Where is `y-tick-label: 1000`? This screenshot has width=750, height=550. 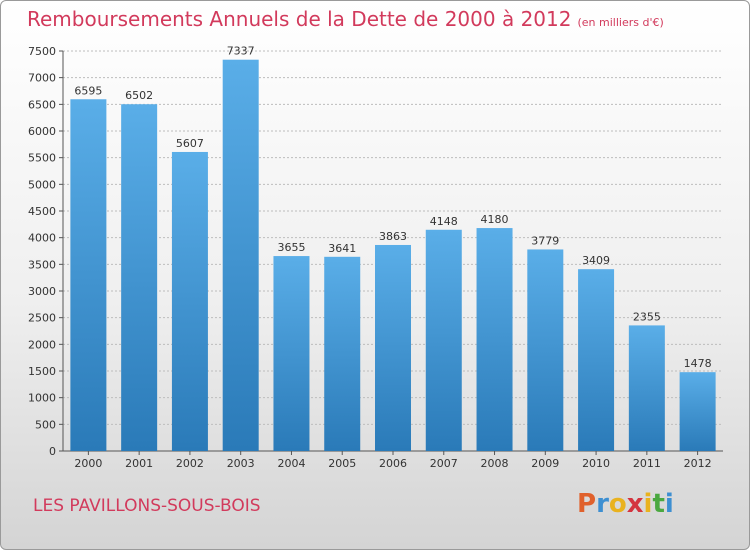
y-tick-label: 1000 is located at coordinates (42, 398).